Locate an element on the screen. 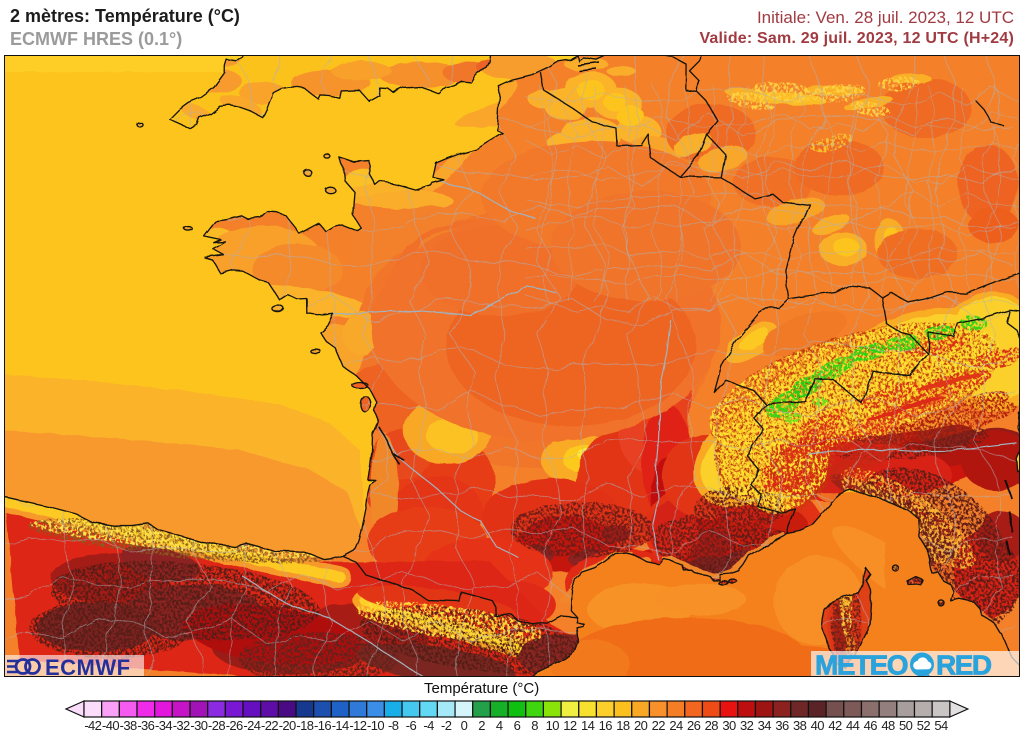 This screenshot has width=1024, height=736. svg-text: 34 is located at coordinates (765, 725).